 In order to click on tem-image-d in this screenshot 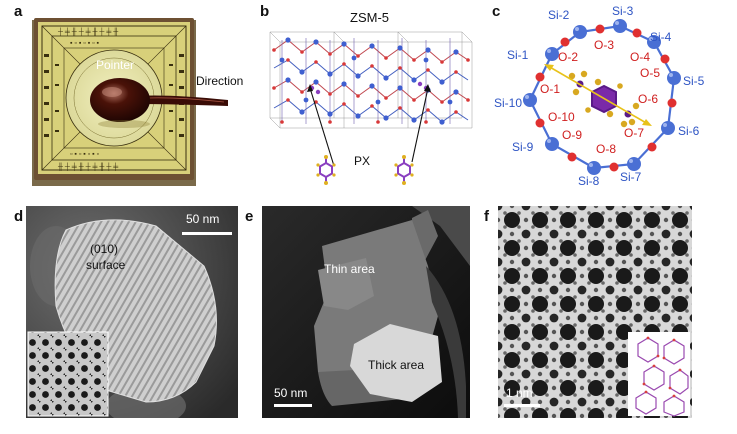, I will do `click(132, 312)`.